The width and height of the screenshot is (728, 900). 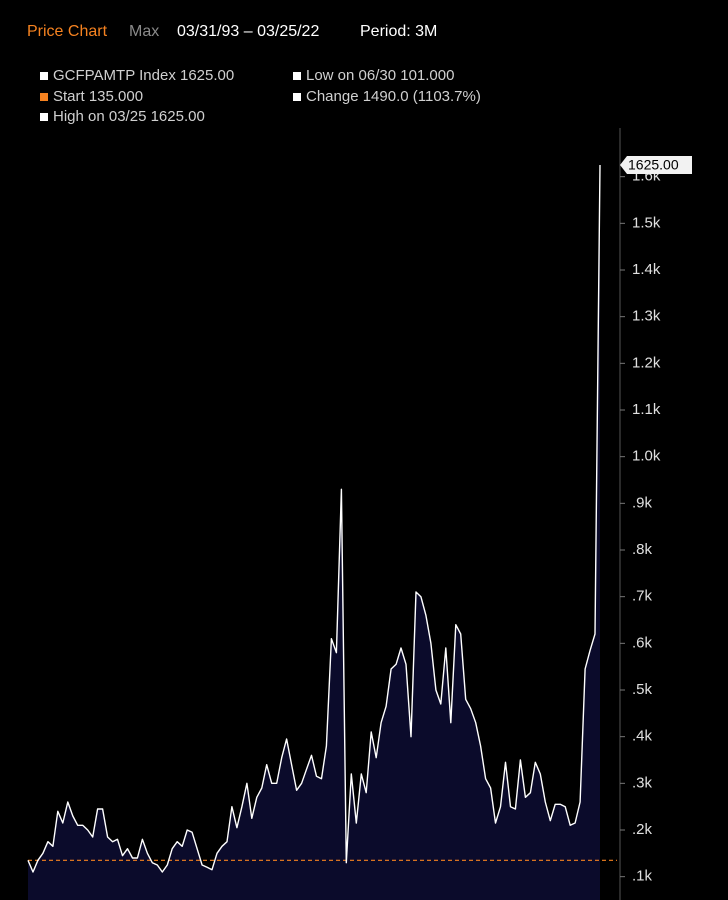 I want to click on range: Max, so click(x=144, y=31).